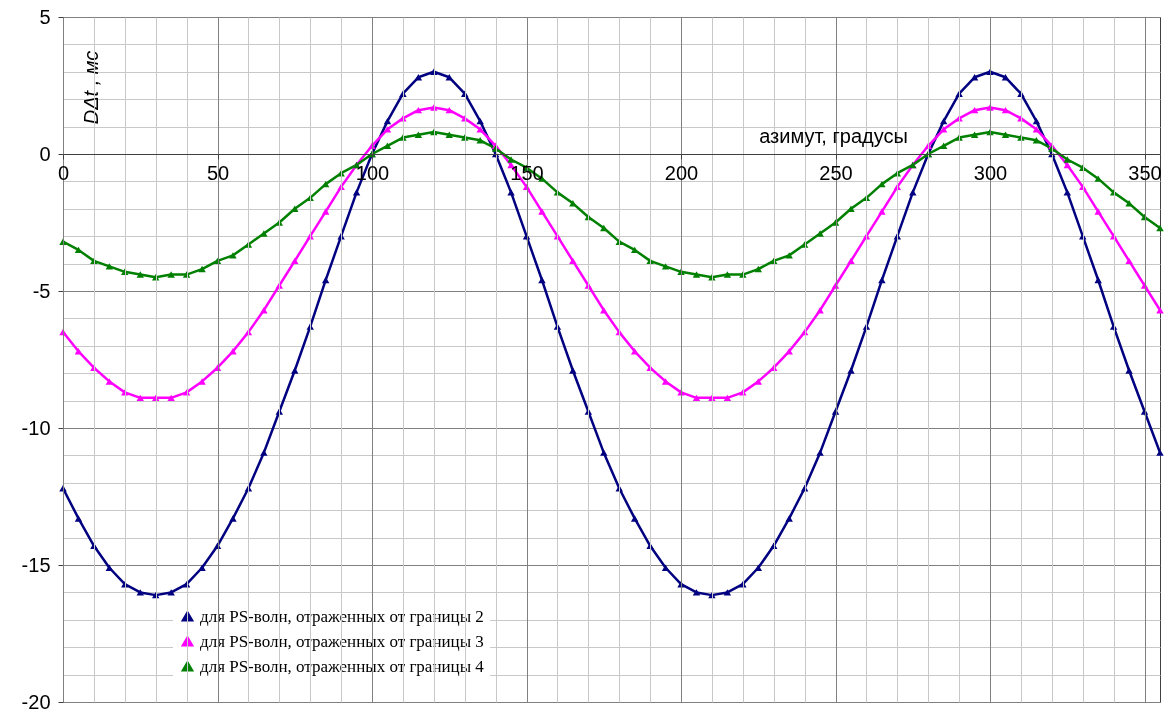 The height and width of the screenshot is (710, 1168). What do you see at coordinates (41, 290) in the screenshot?
I see `y-tick-label: -5` at bounding box center [41, 290].